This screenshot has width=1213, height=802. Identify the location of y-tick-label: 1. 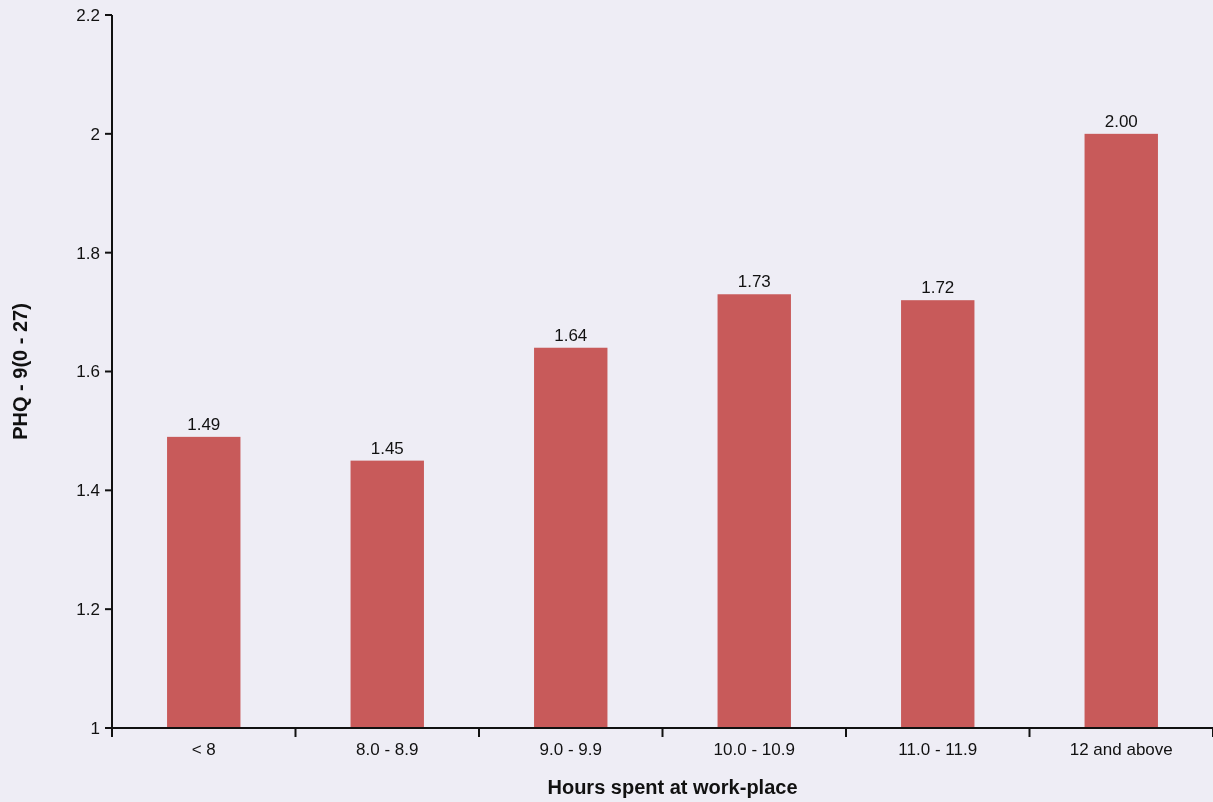
(95, 728).